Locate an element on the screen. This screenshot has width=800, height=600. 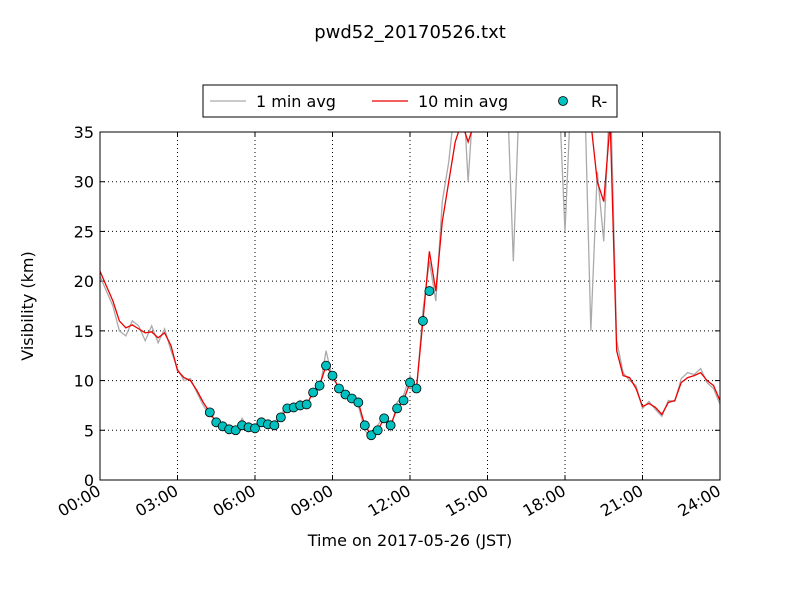
x-axis-label: Time on 2017-05-26 (JST) is located at coordinates (409, 540).